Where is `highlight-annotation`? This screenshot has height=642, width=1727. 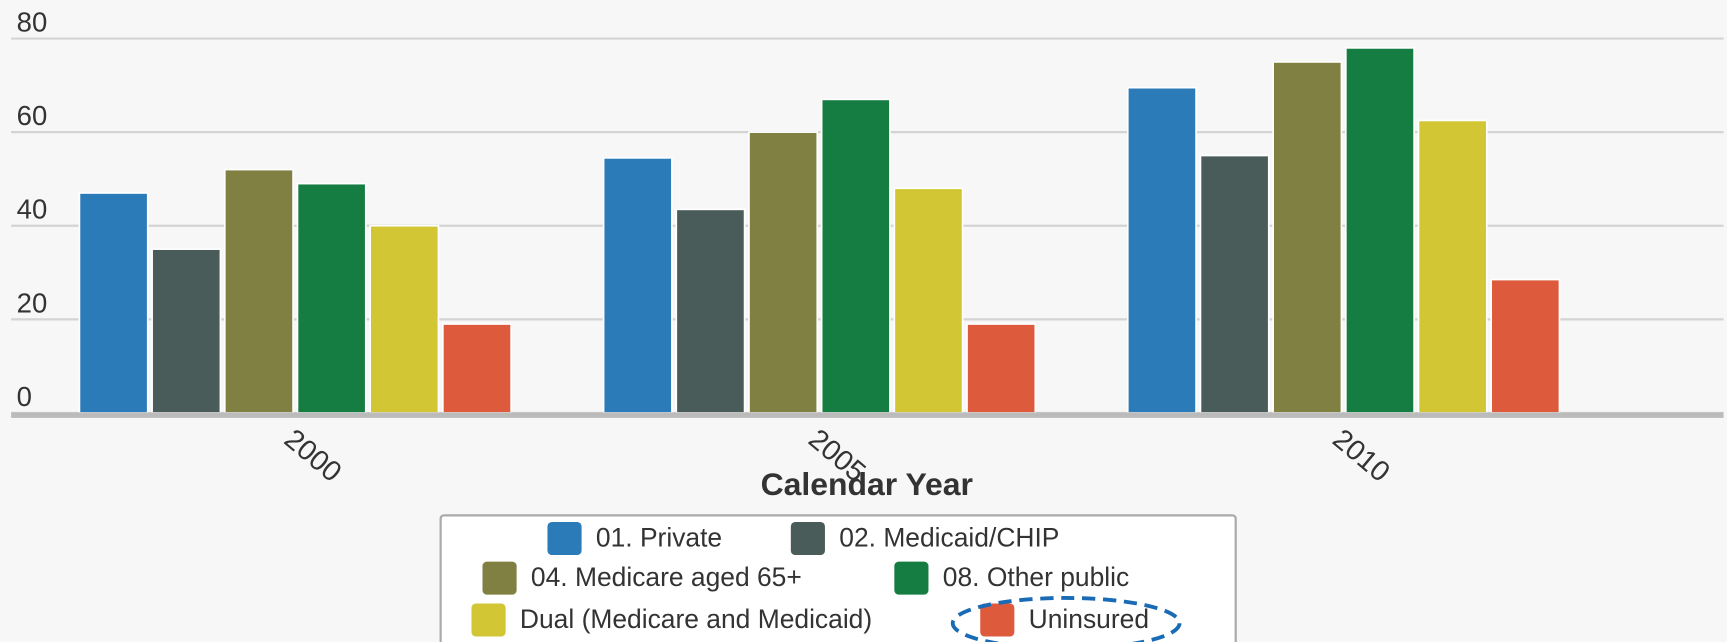
highlight-annotation is located at coordinates (1066, 619).